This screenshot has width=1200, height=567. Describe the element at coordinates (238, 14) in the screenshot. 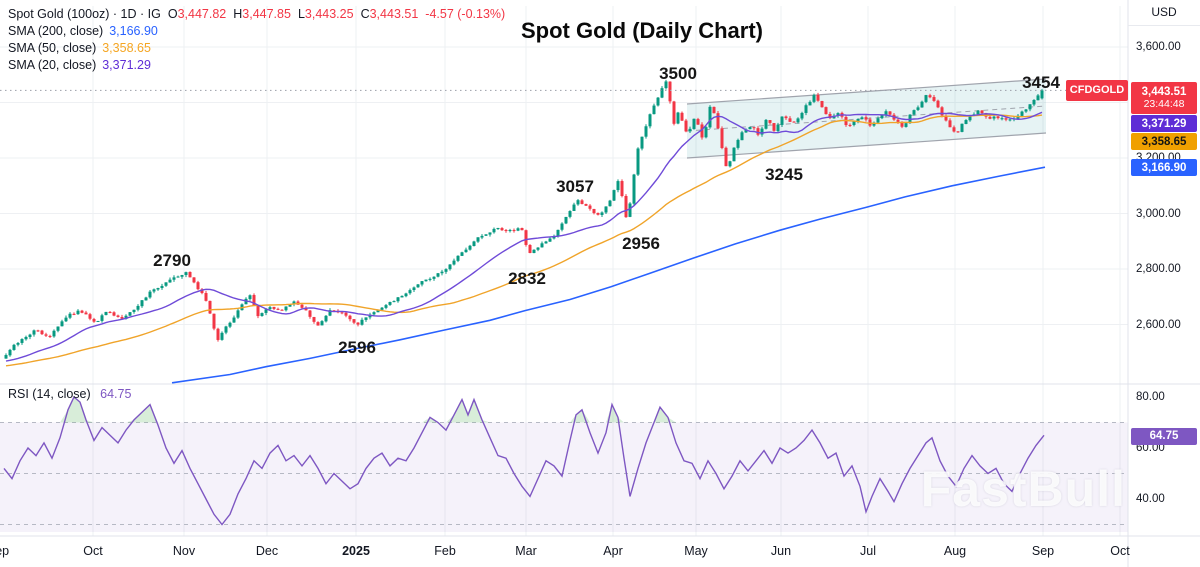

I see `ohlc-letter: H` at that location.